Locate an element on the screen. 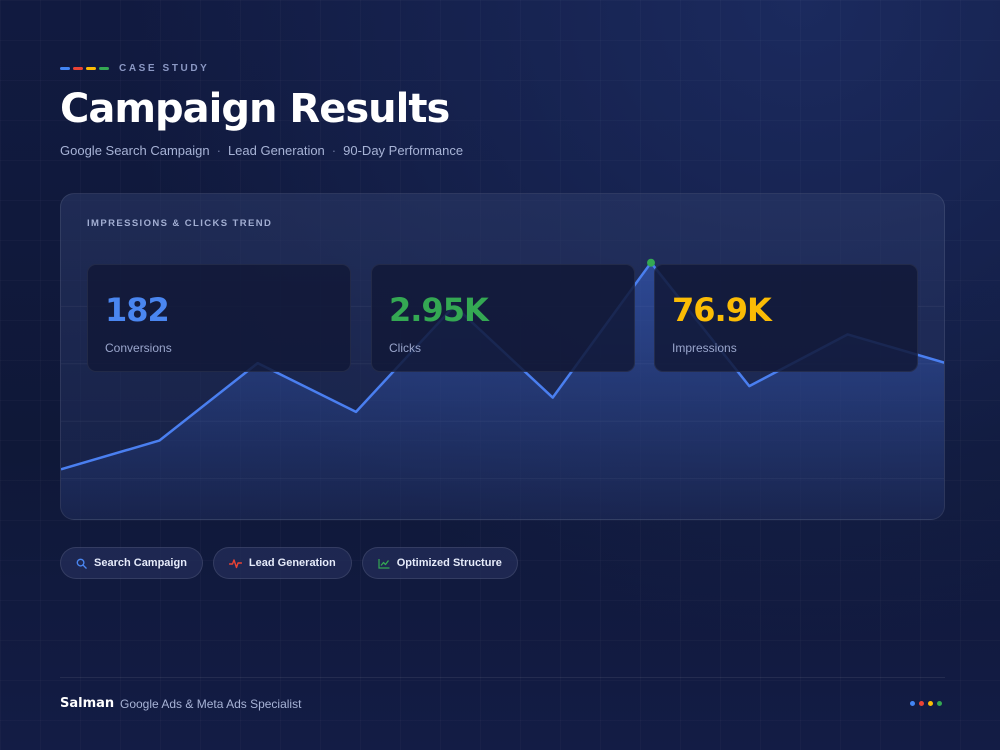 This screenshot has width=1000, height=750. footer-divider is located at coordinates (502, 677).